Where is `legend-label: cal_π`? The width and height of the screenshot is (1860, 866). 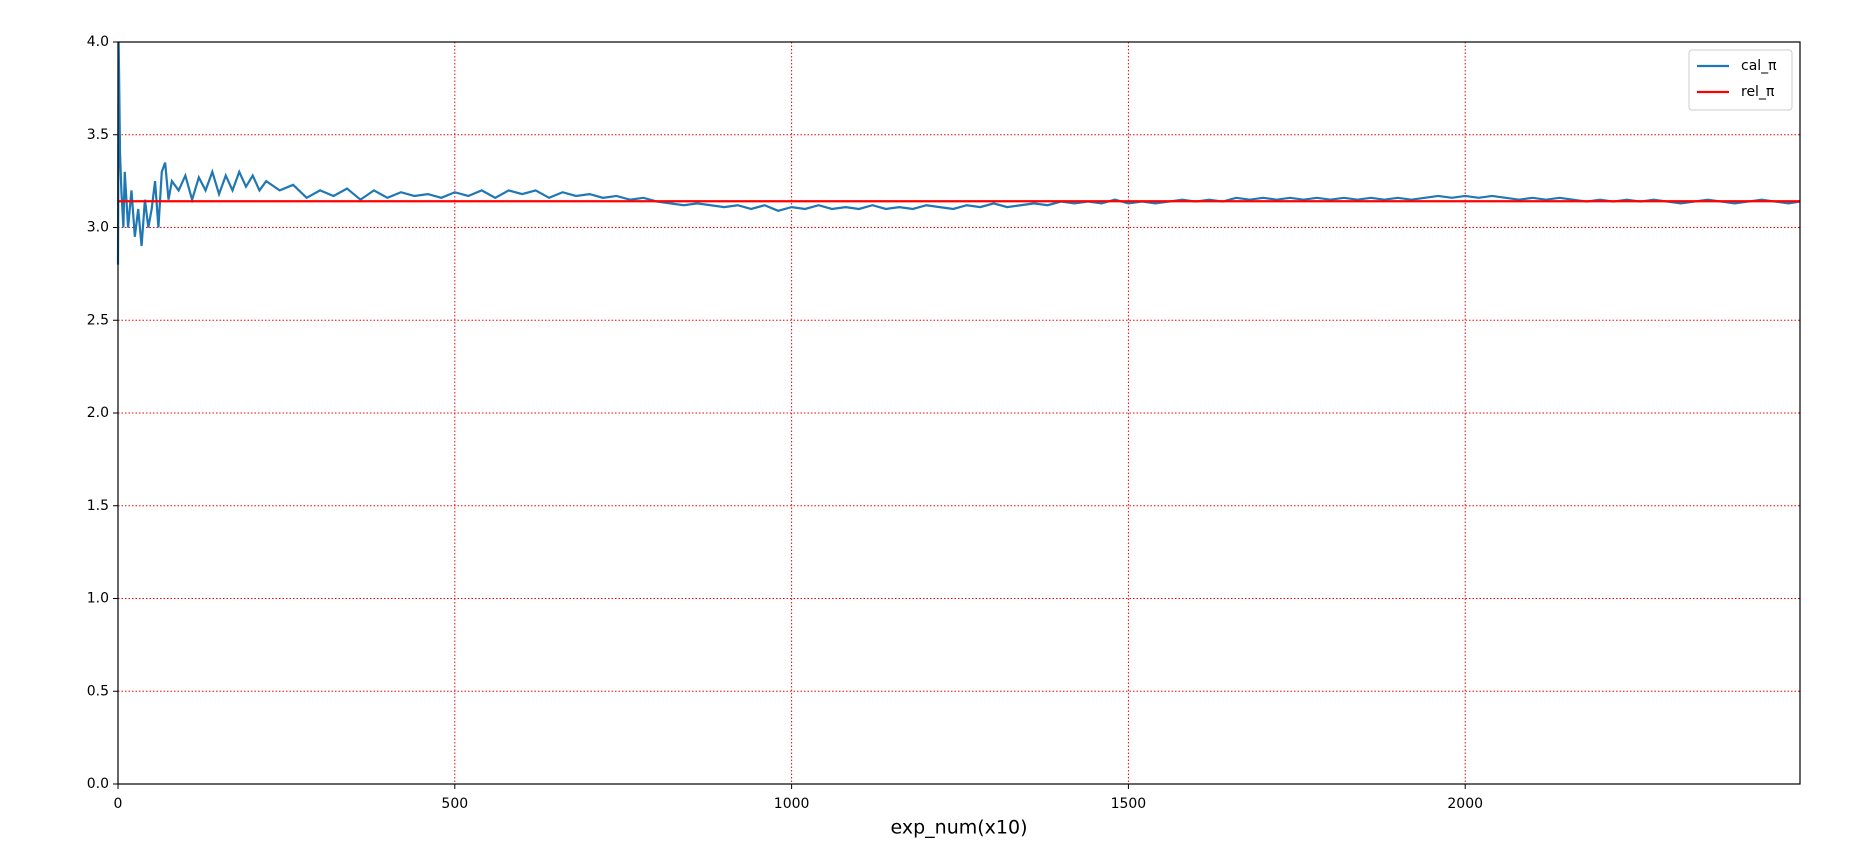
legend-label: cal_π is located at coordinates (1759, 66).